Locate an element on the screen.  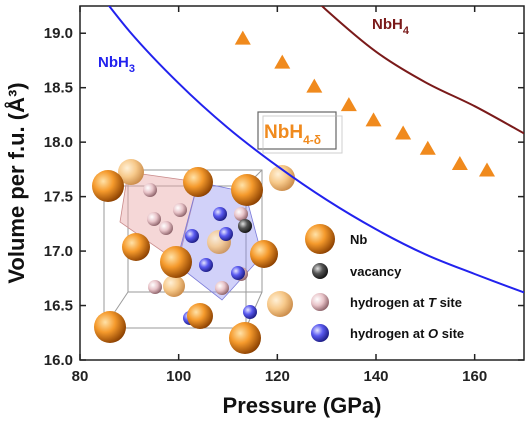
x-tick-label: 140 is located at coordinates (375, 376).